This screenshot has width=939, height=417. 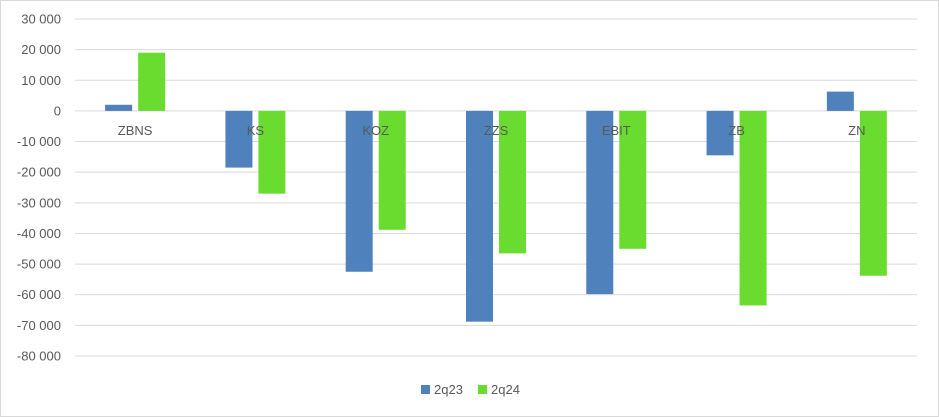 I want to click on y-tick-label: -30 000, so click(x=39, y=202).